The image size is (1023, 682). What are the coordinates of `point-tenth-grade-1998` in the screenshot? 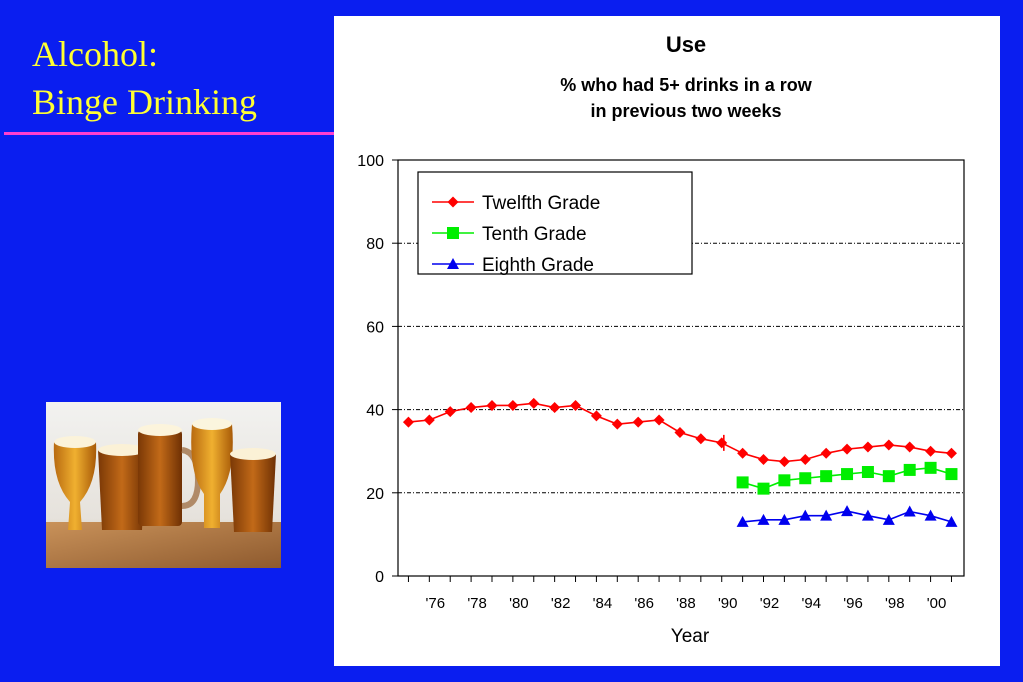 It's located at (888, 476).